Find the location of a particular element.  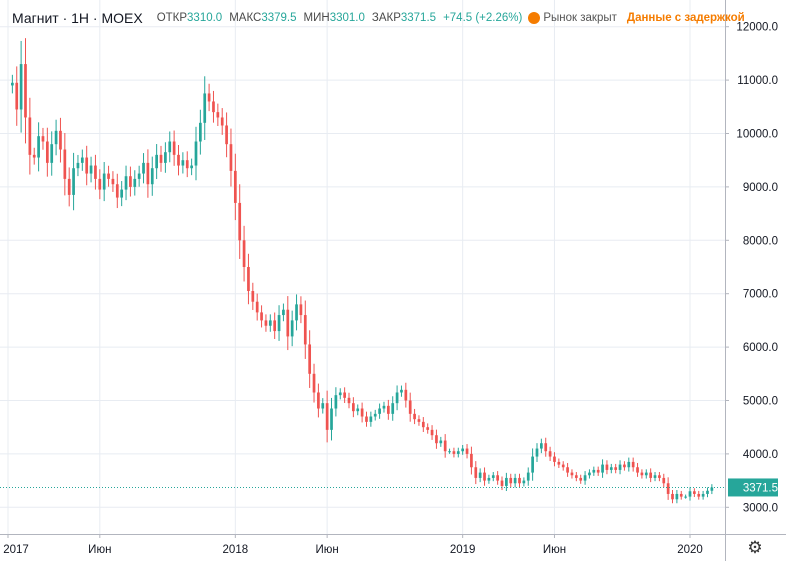

delayed-data-link: Данные с задержкой is located at coordinates (685, 18).